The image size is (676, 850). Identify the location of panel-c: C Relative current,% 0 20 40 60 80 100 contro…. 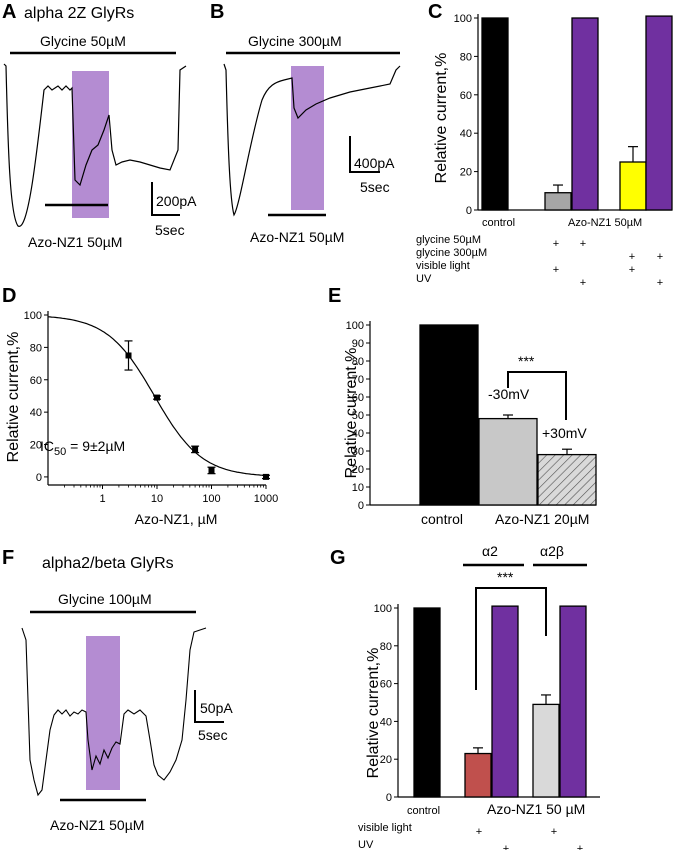
(544, 145).